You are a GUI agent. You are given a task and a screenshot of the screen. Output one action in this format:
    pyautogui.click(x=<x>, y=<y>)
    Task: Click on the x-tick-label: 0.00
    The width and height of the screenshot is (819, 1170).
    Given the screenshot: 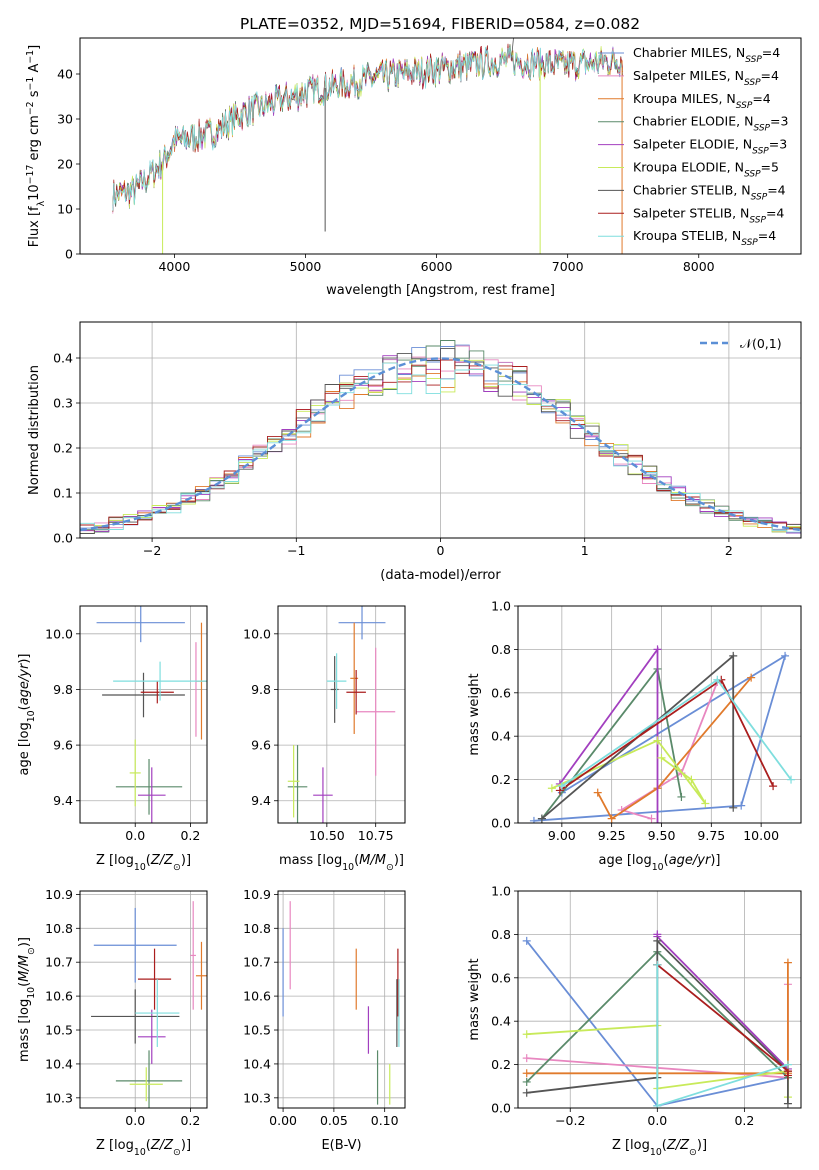 What is the action you would take?
    pyautogui.click(x=283, y=1120)
    